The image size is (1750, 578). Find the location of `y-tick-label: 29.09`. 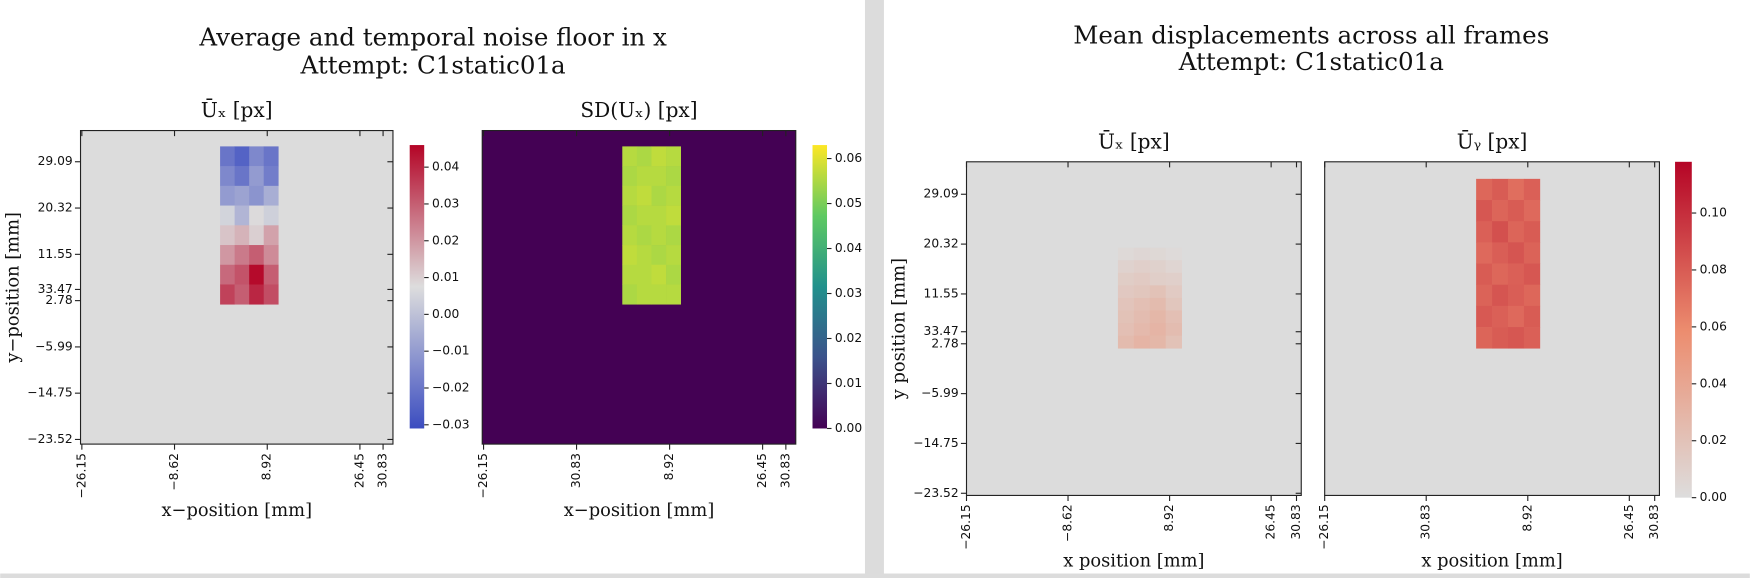

y-tick-label: 29.09 is located at coordinates (941, 194).